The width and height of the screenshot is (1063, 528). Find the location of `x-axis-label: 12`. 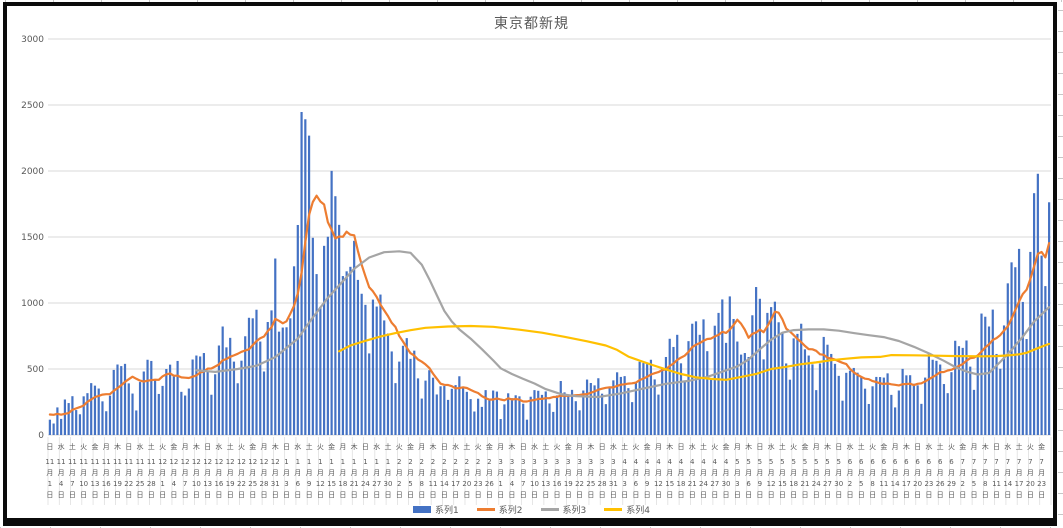

x-axis-label: 12 is located at coordinates (173, 462).